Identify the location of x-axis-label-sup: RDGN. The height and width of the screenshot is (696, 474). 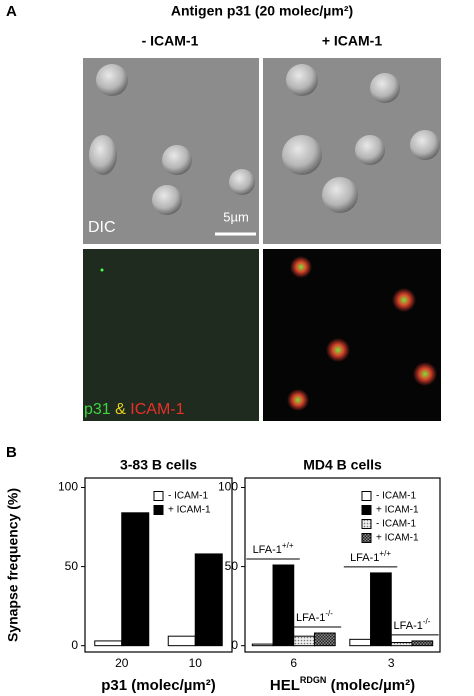
(313, 680).